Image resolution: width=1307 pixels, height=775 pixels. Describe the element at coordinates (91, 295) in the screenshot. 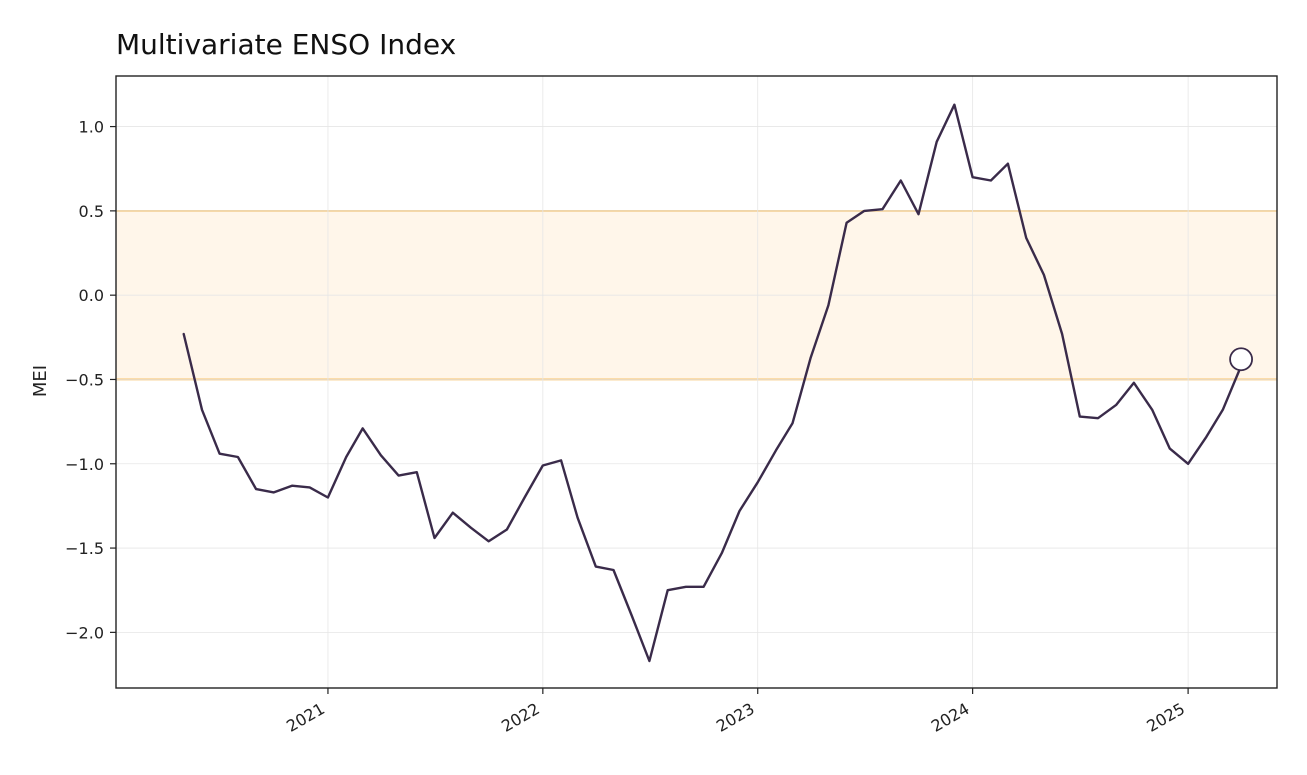

I see `y-tick-label: 0.0` at that location.